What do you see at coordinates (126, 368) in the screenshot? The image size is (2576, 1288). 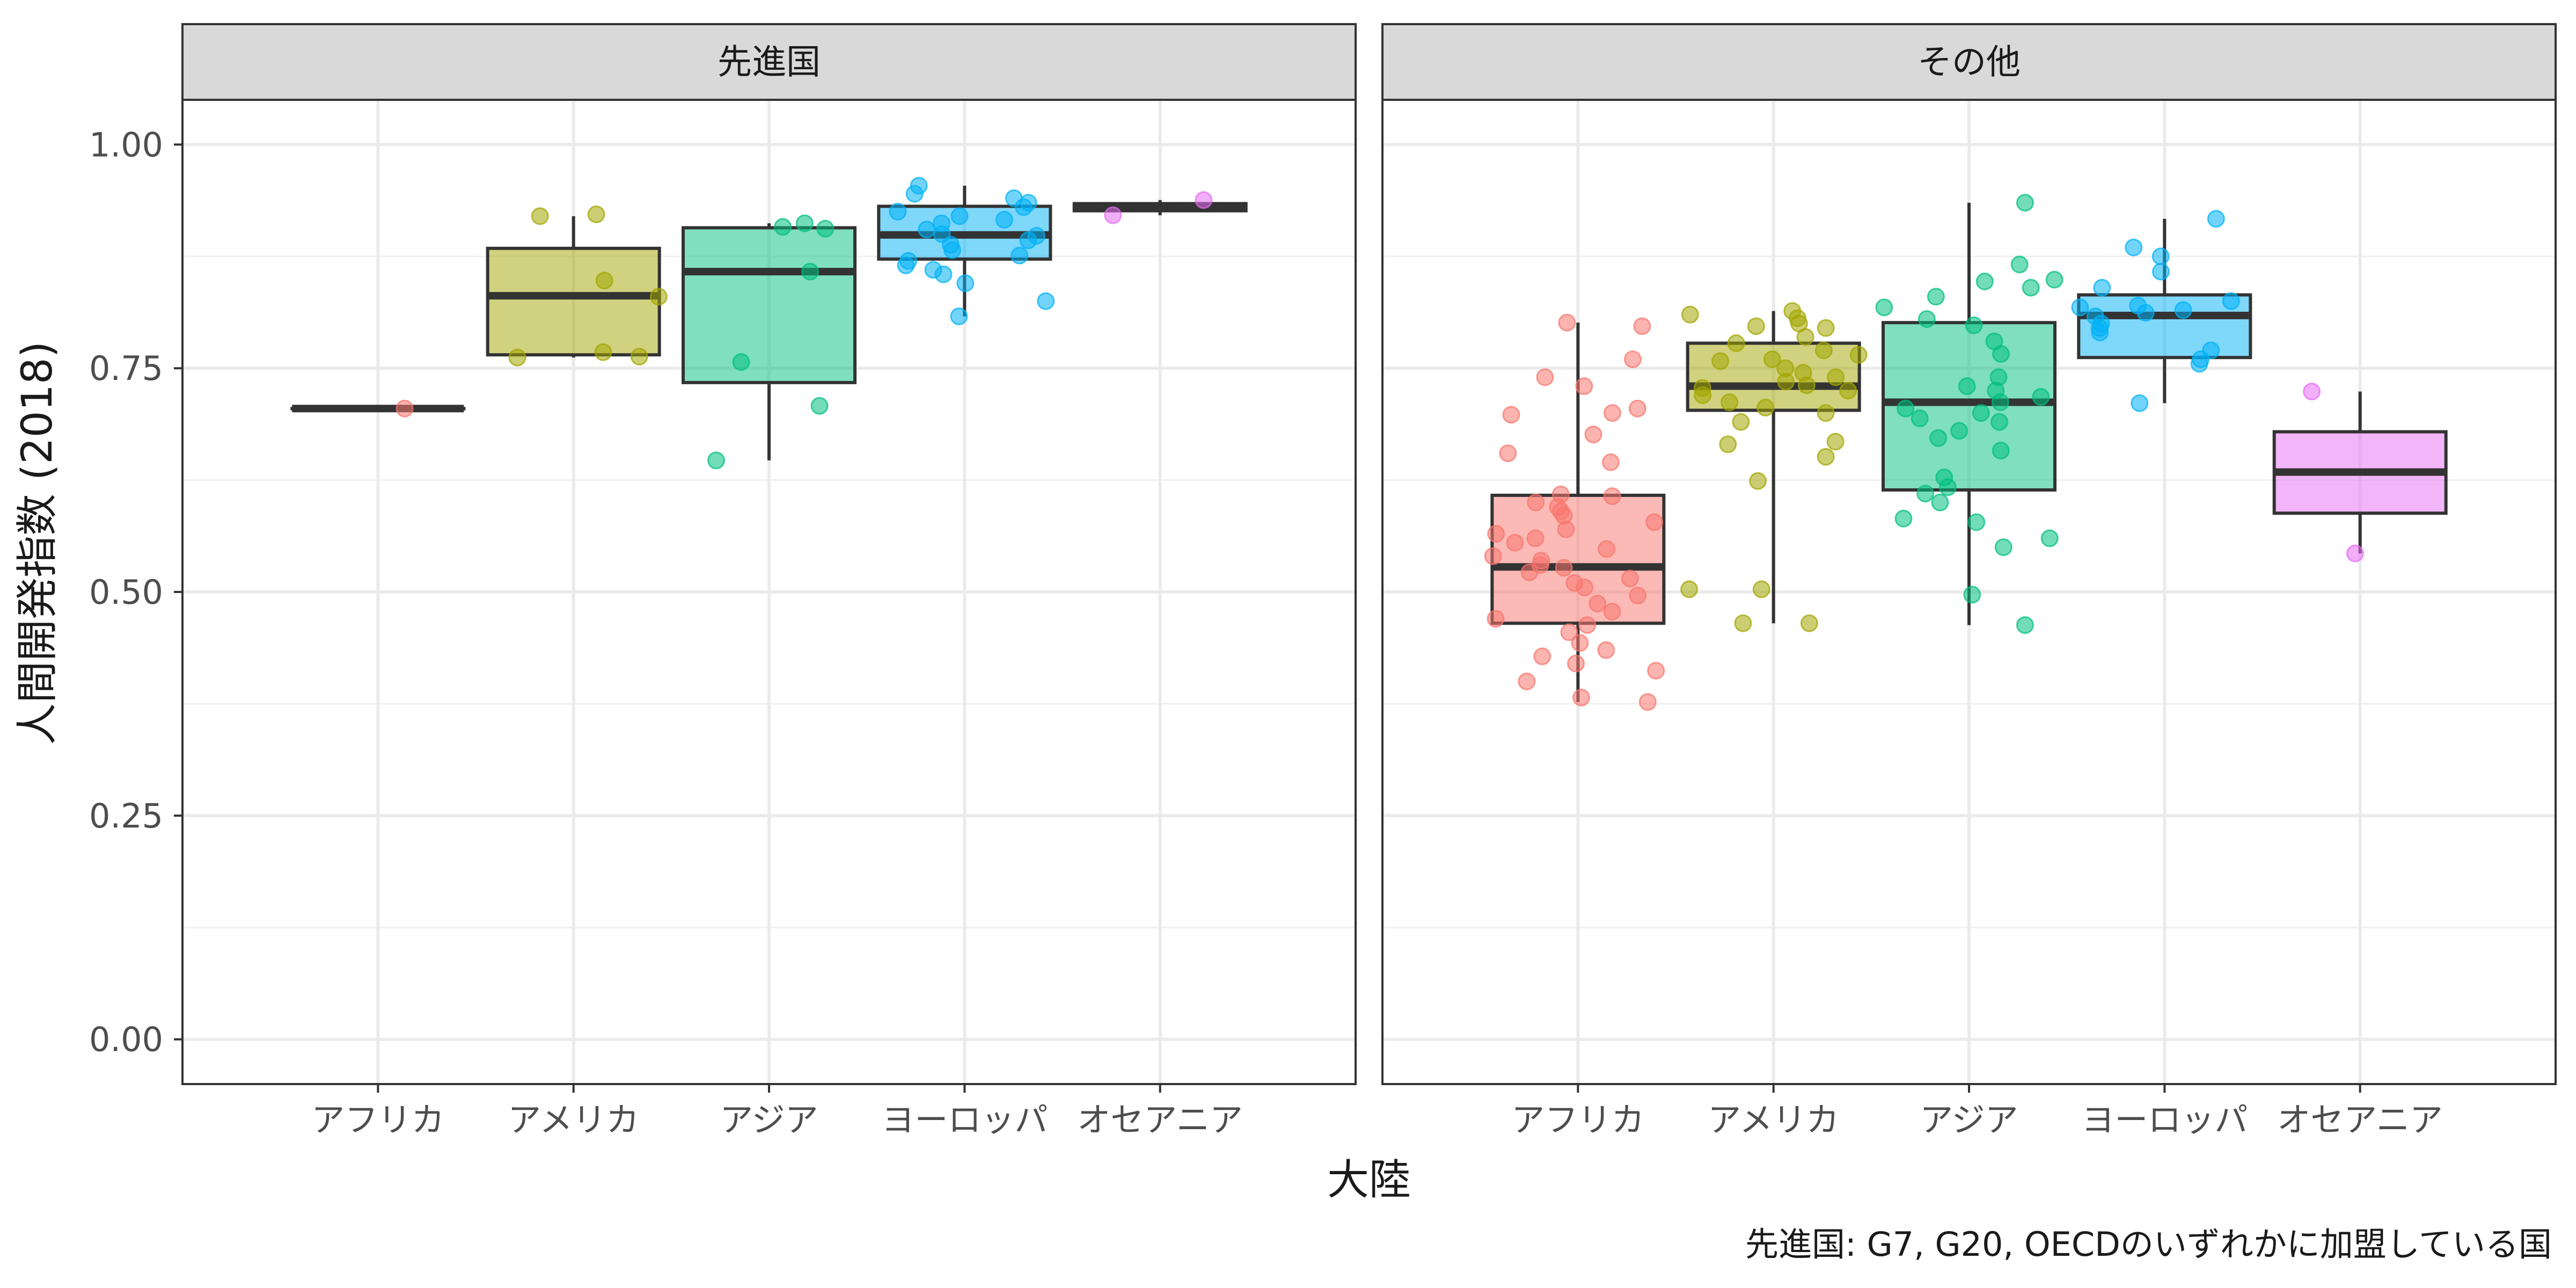 I see `y-tick-label: 0.75` at bounding box center [126, 368].